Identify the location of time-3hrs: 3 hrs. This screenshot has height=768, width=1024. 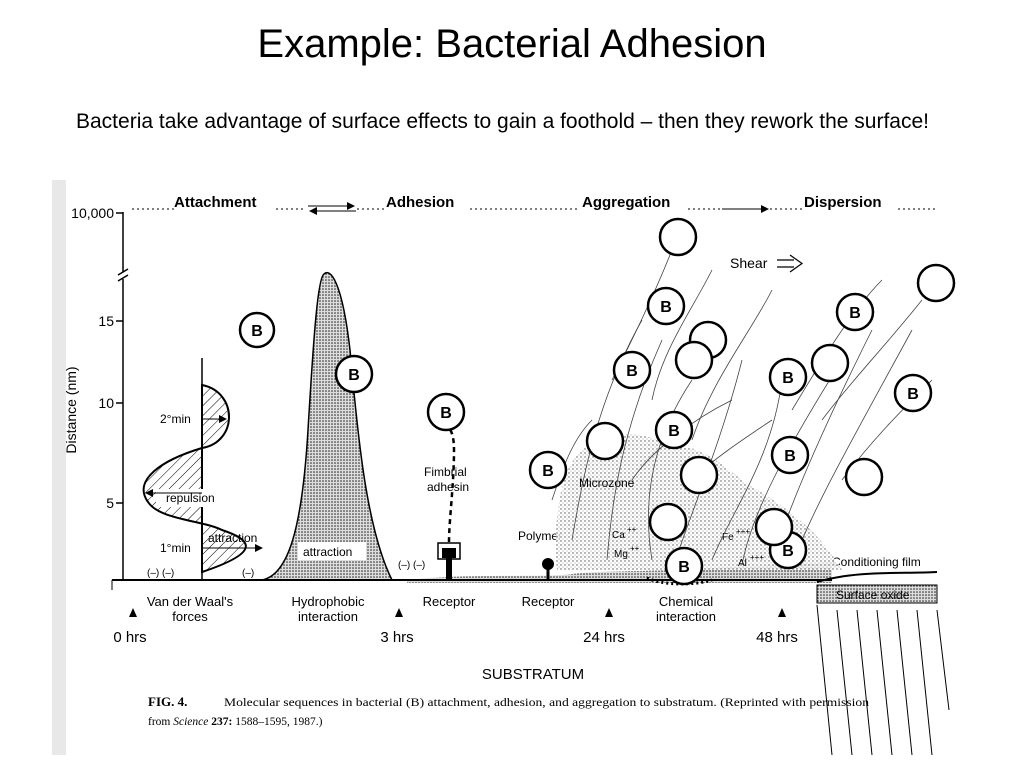
(396, 637).